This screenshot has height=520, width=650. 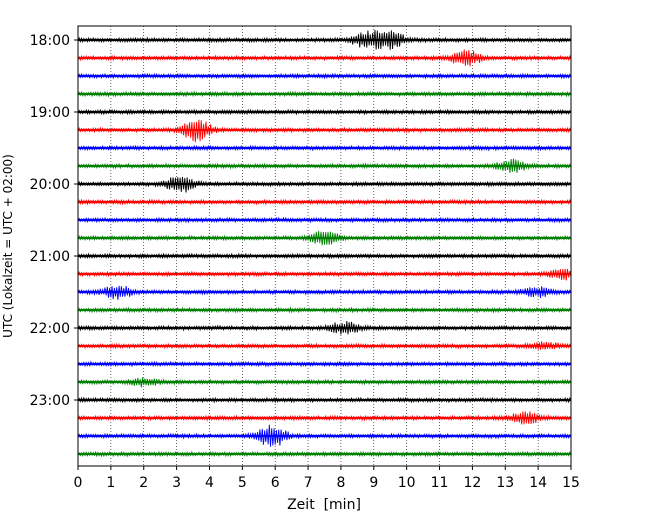 I want to click on y-tick-label: 23:00, so click(x=50, y=401).